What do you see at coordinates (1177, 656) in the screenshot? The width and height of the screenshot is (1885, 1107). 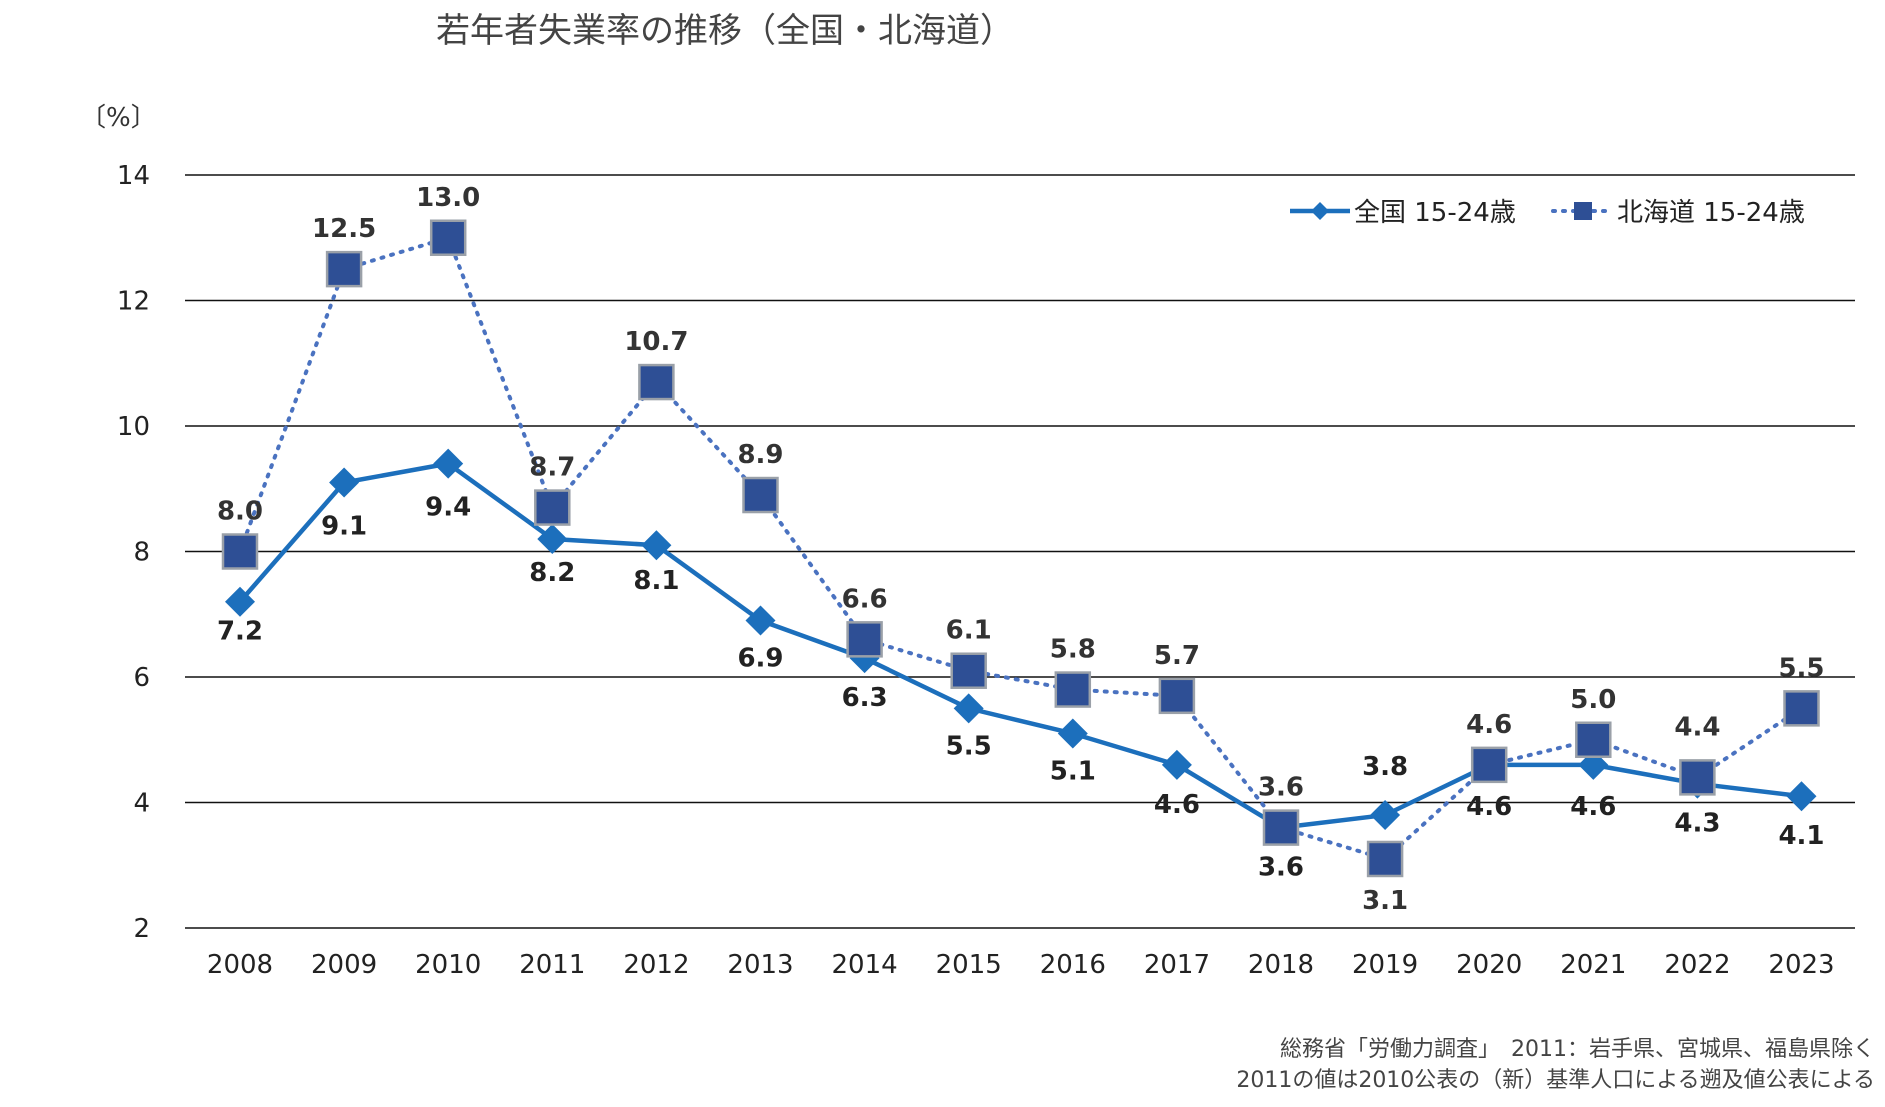 I see `data-label-hokkaido: 5.7` at bounding box center [1177, 656].